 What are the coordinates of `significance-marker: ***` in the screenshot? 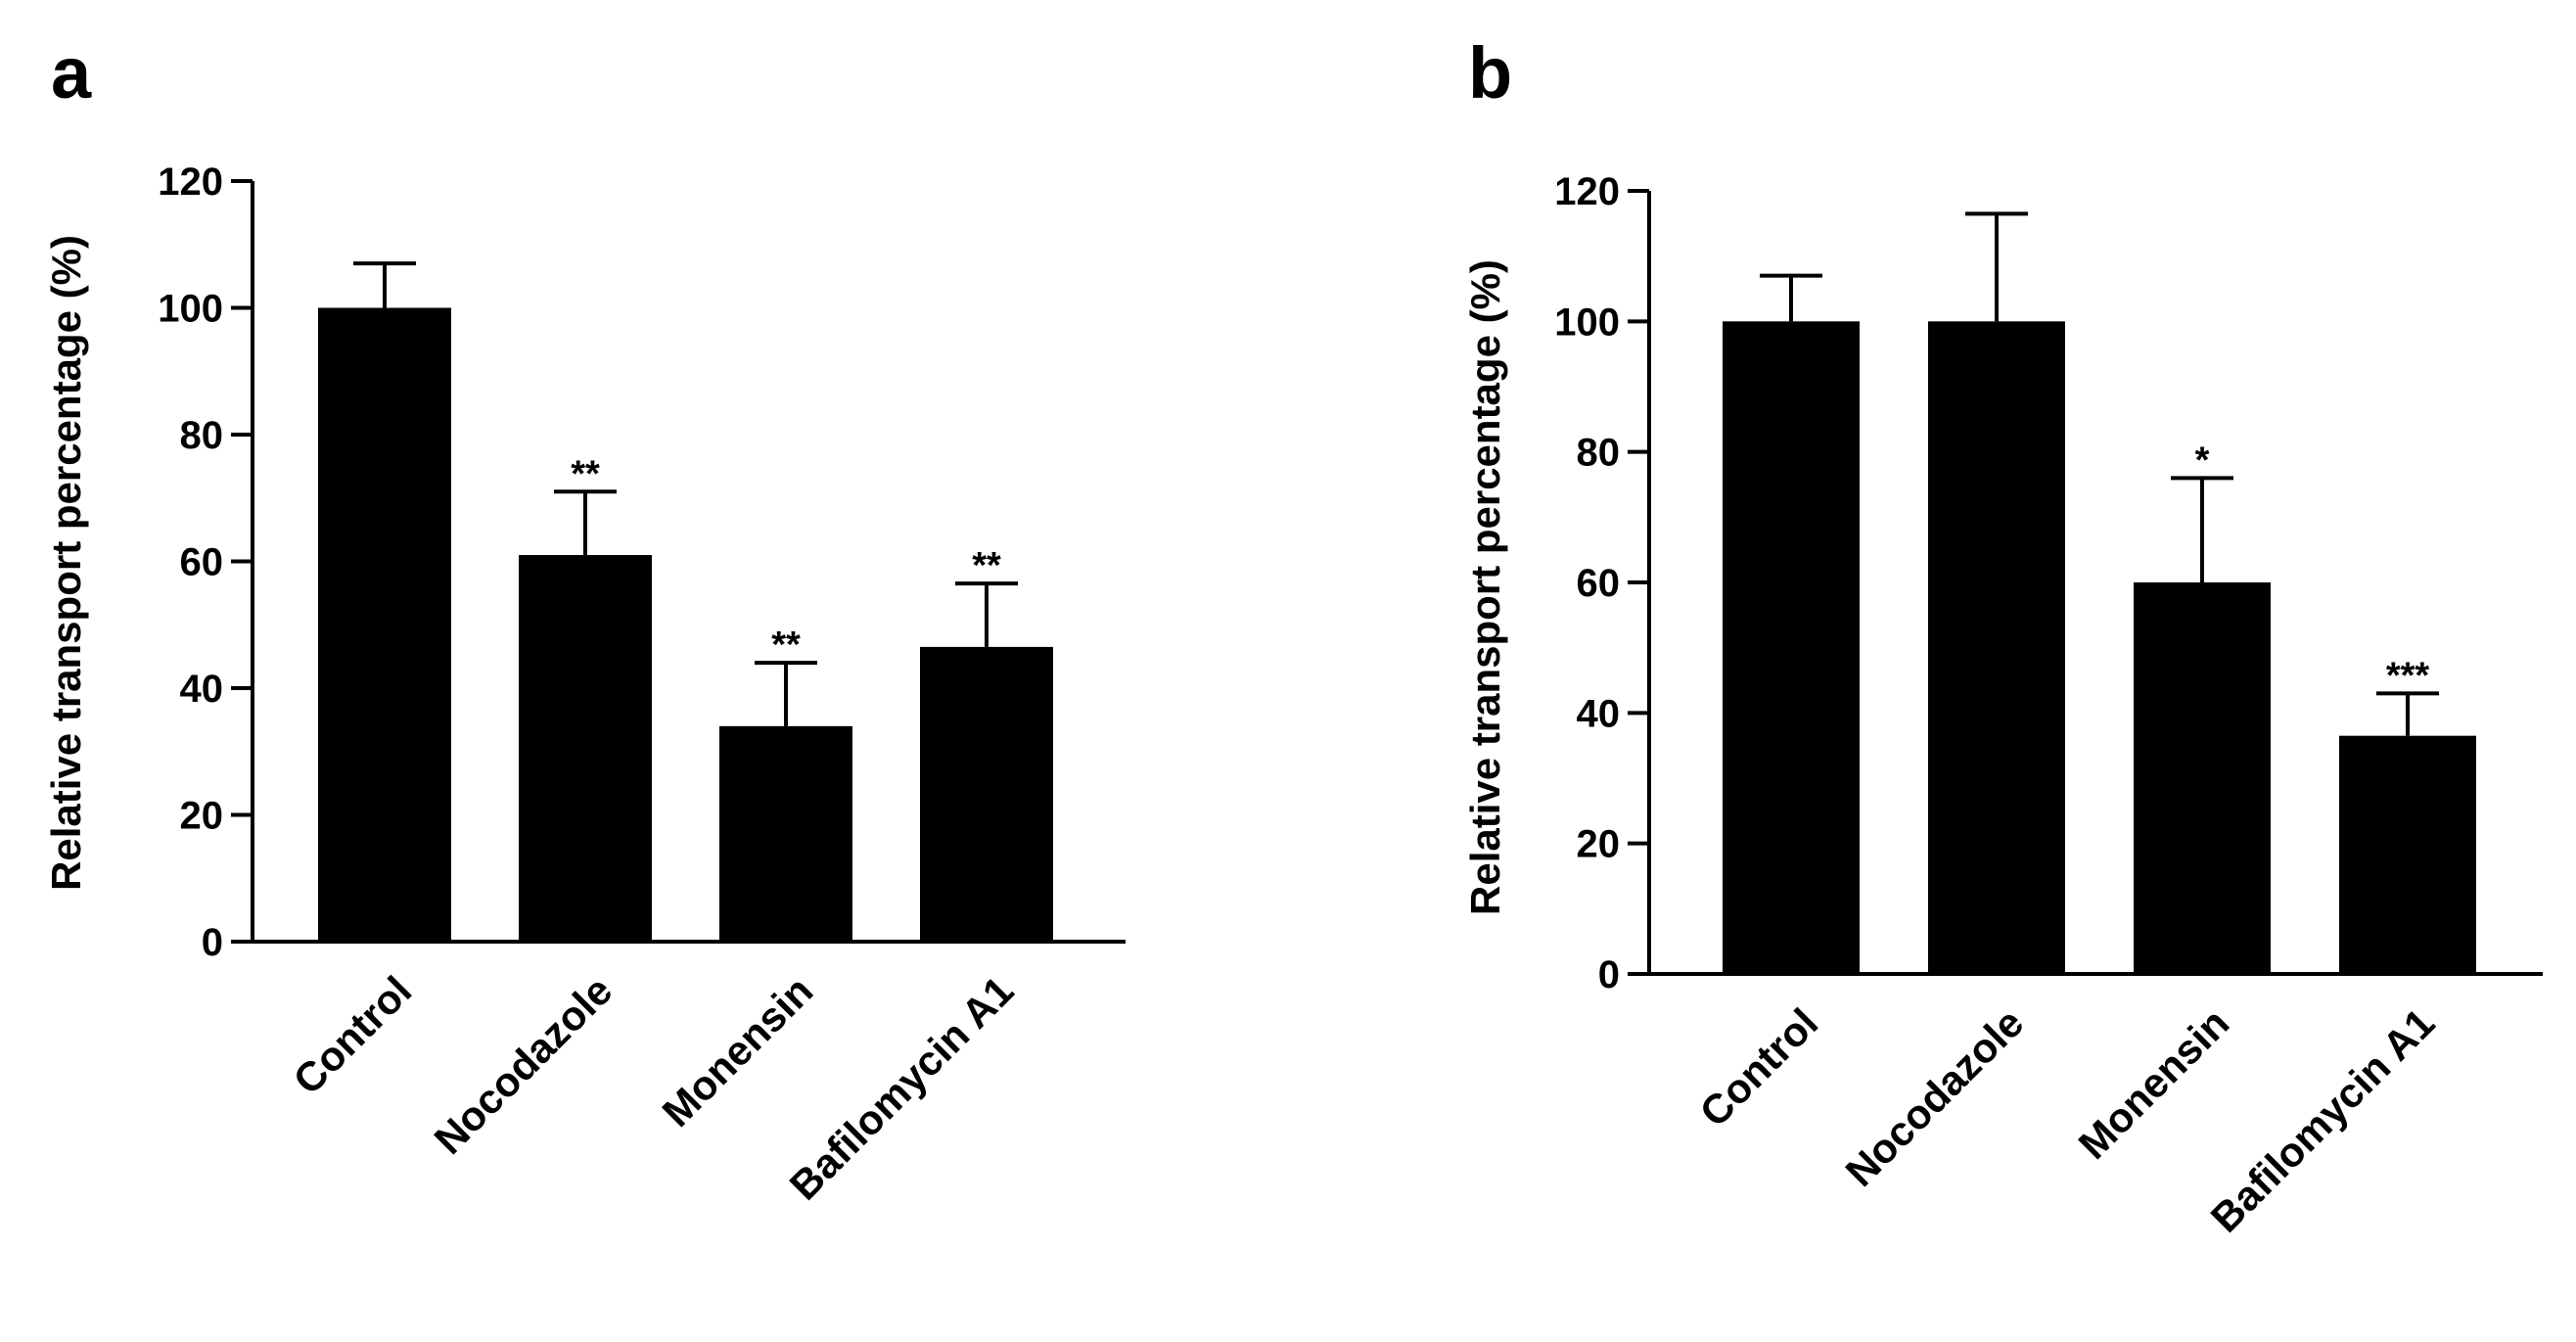 It's located at (2408, 675).